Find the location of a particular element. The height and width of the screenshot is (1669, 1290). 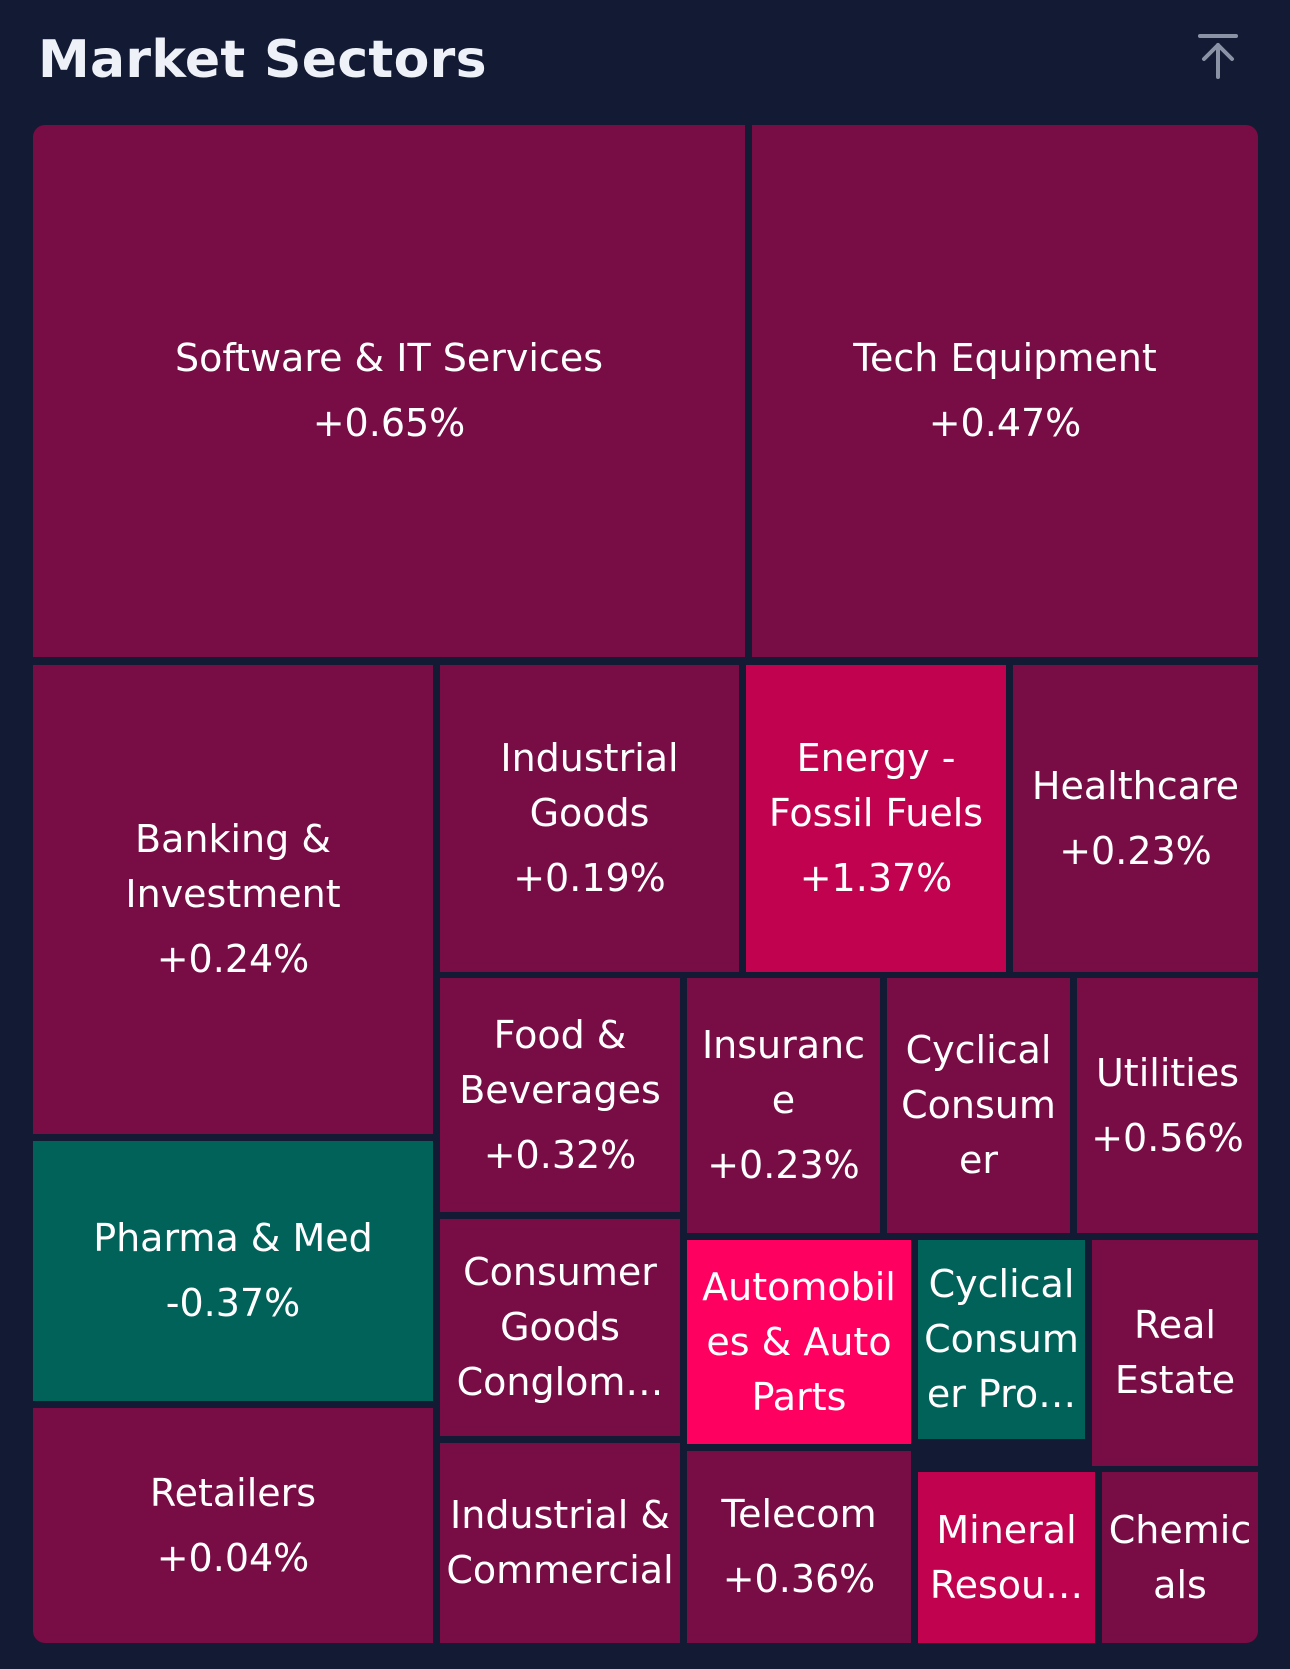

sector-name-line: Mineral is located at coordinates (1006, 1529).